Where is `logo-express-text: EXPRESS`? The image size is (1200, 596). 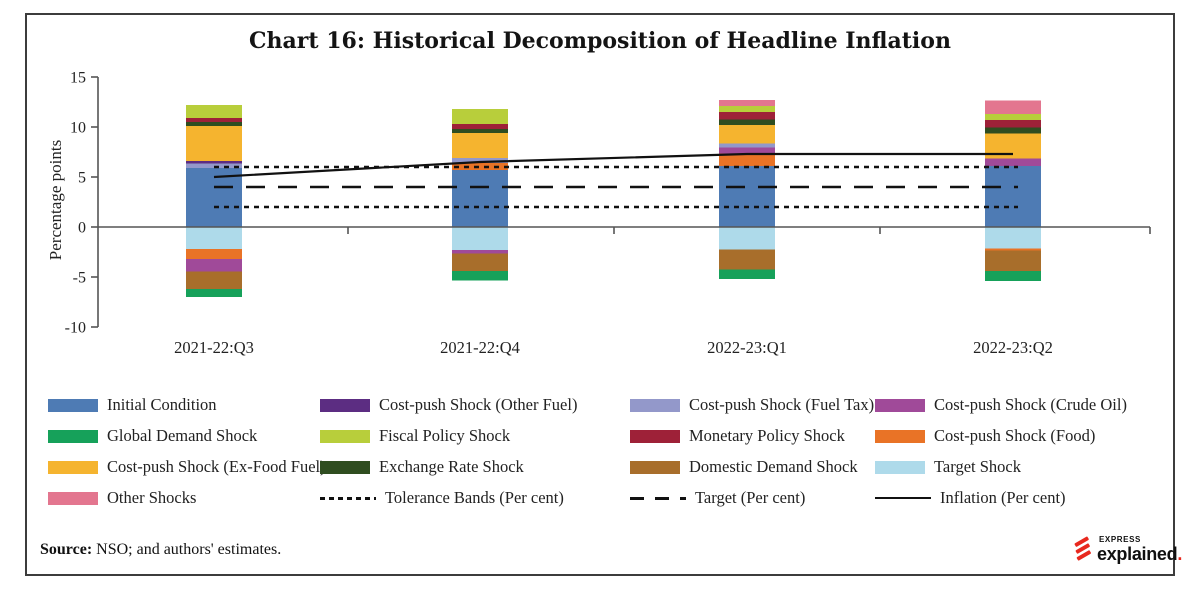 logo-express-text: EXPRESS is located at coordinates (1120, 539).